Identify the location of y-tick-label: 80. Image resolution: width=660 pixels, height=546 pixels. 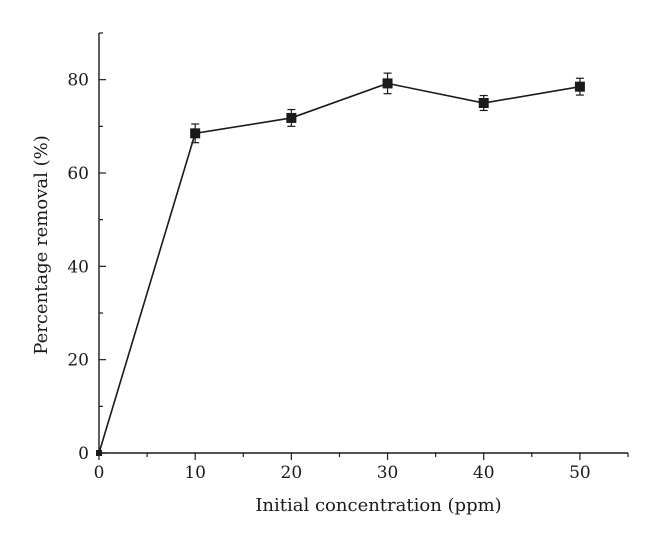
(78, 81).